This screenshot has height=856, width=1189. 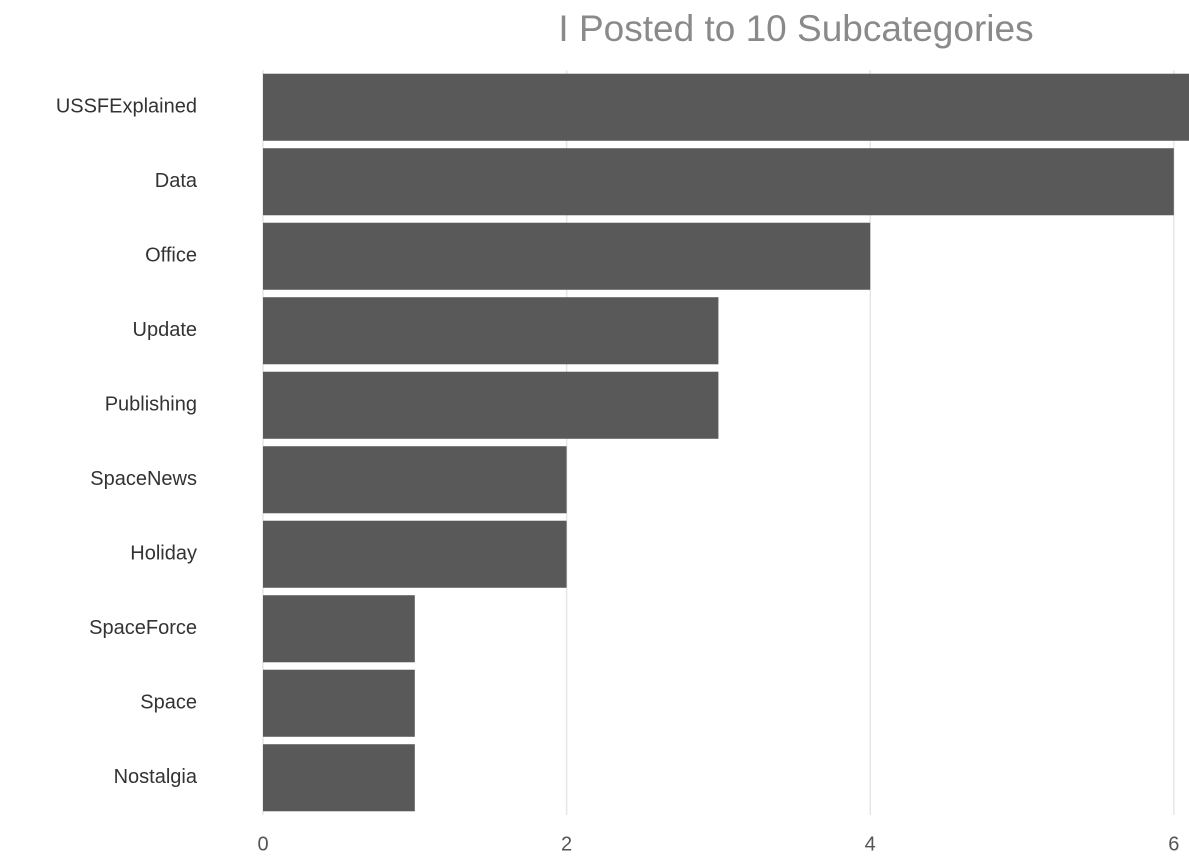 I want to click on y-tick-label: Publishing, so click(x=151, y=405).